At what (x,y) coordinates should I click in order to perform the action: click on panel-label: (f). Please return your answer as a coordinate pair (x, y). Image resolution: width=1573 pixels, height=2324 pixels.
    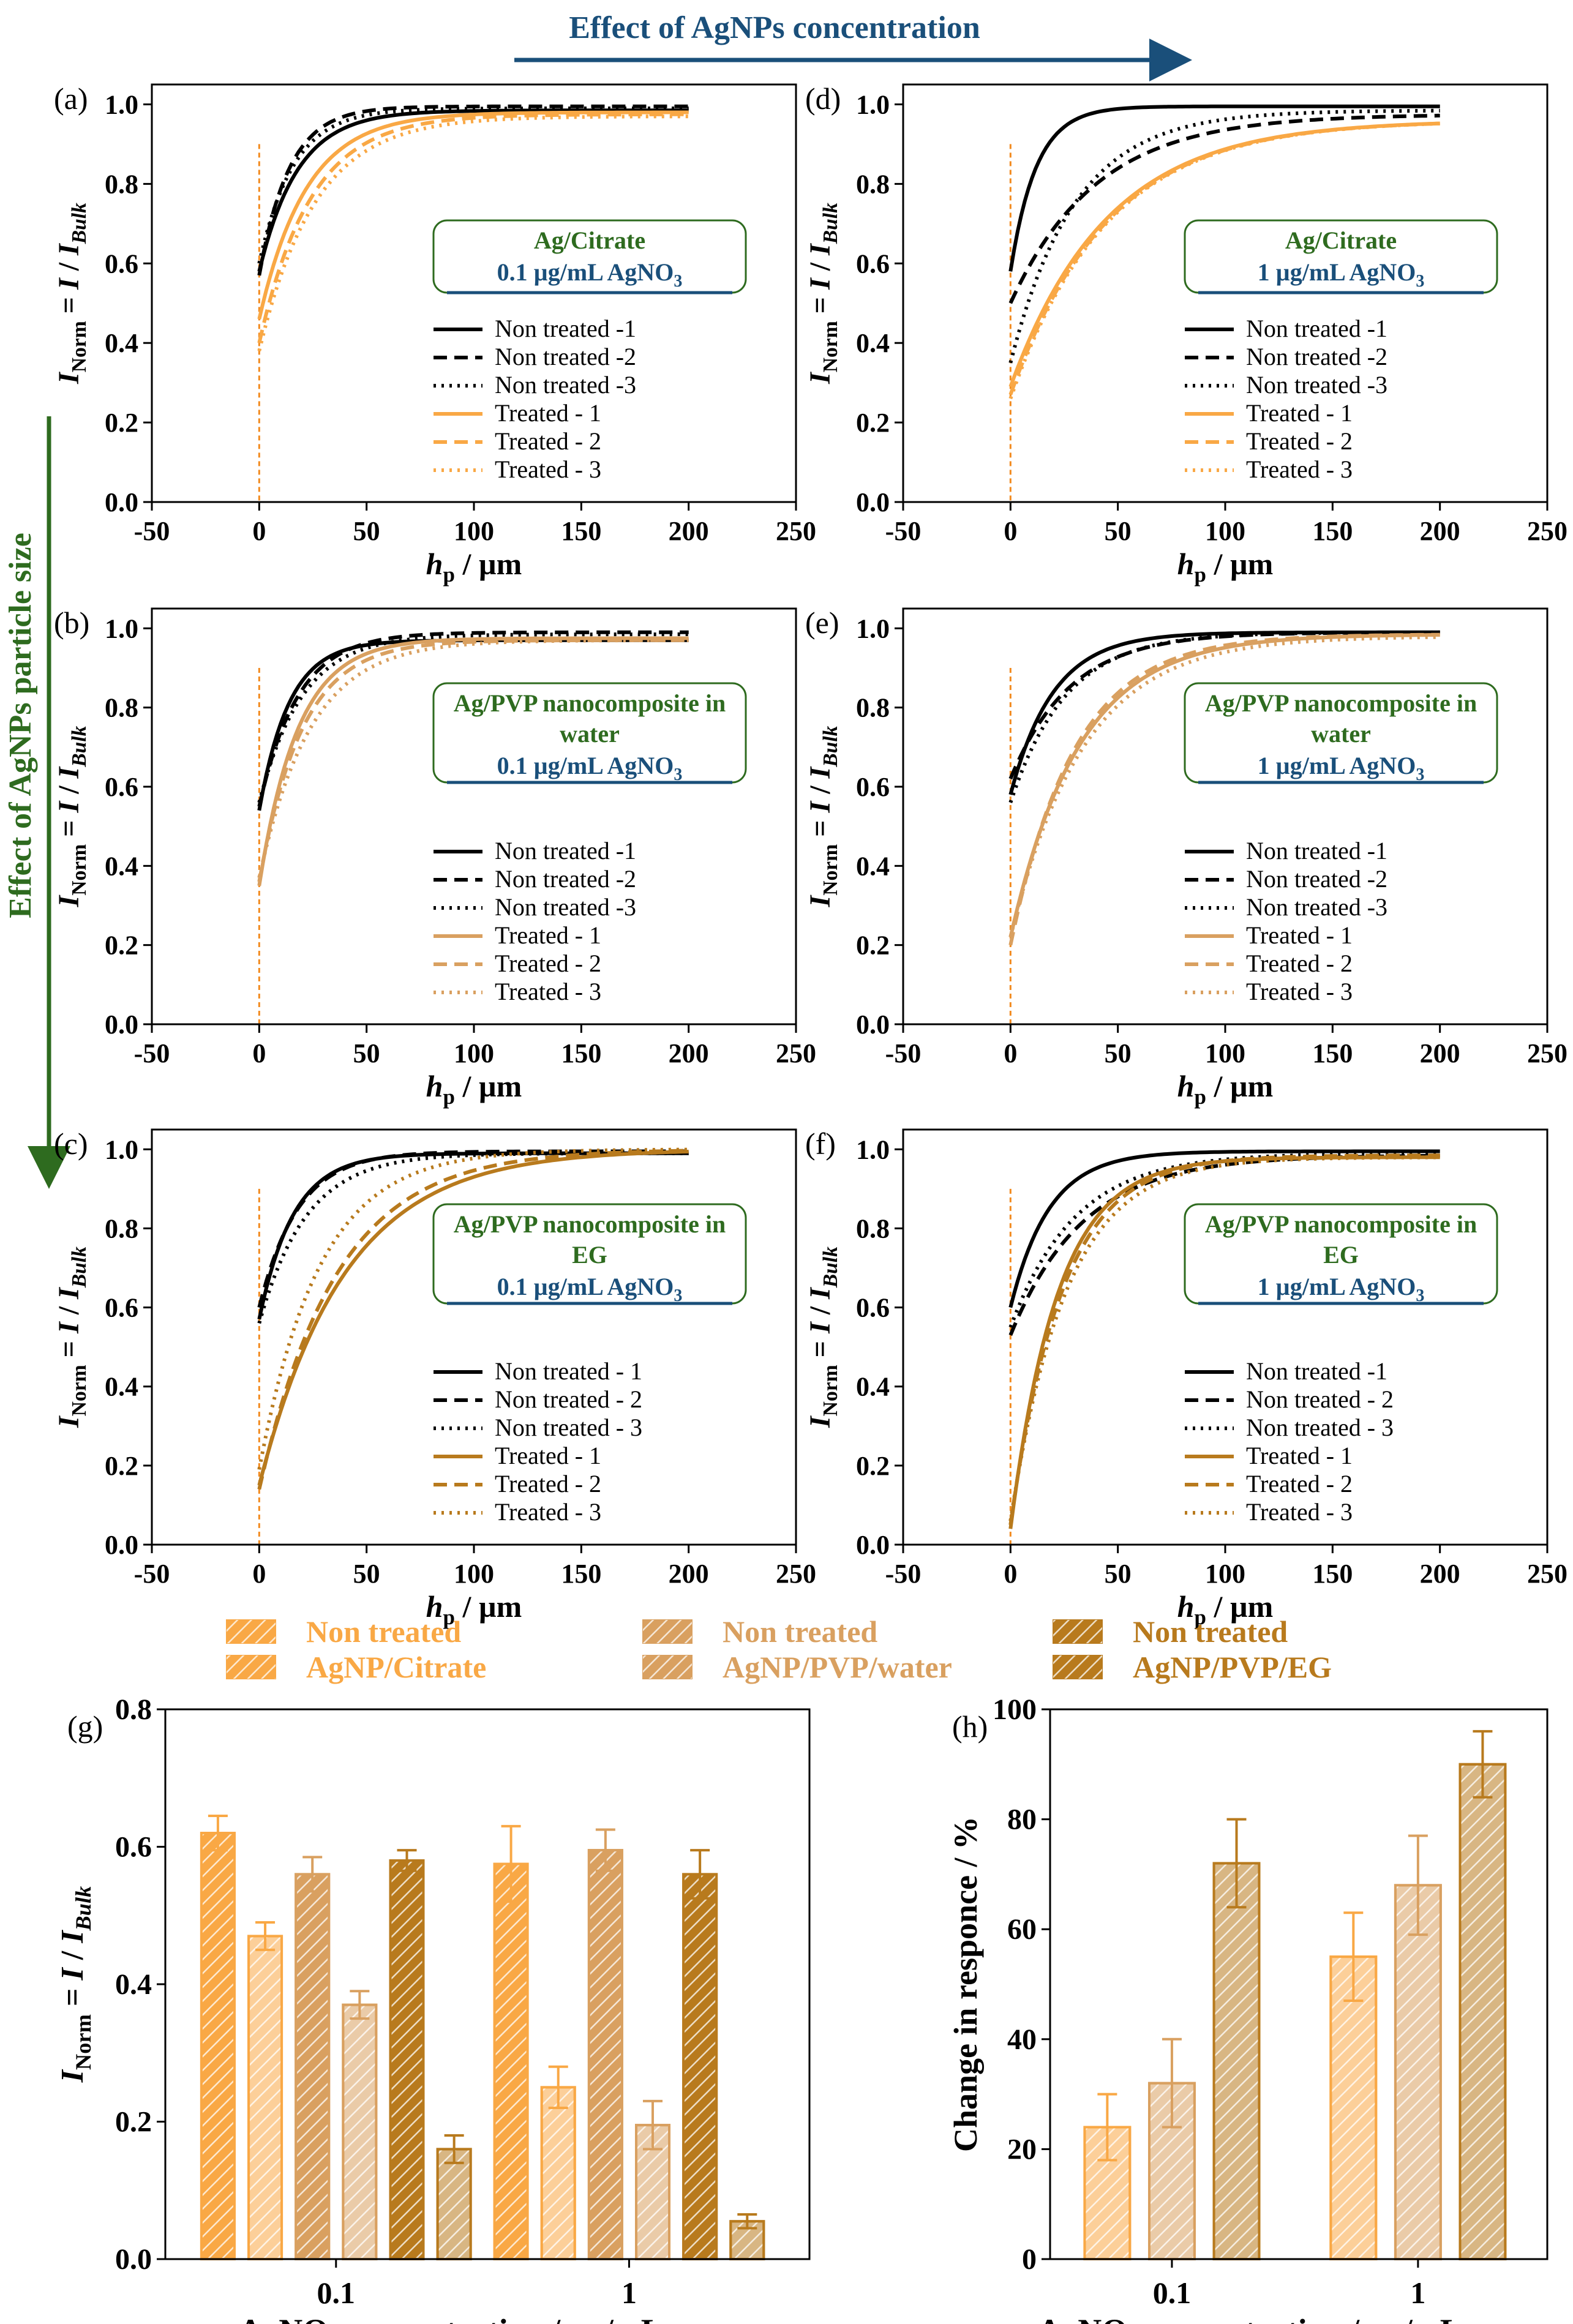
    Looking at the image, I should click on (820, 1143).